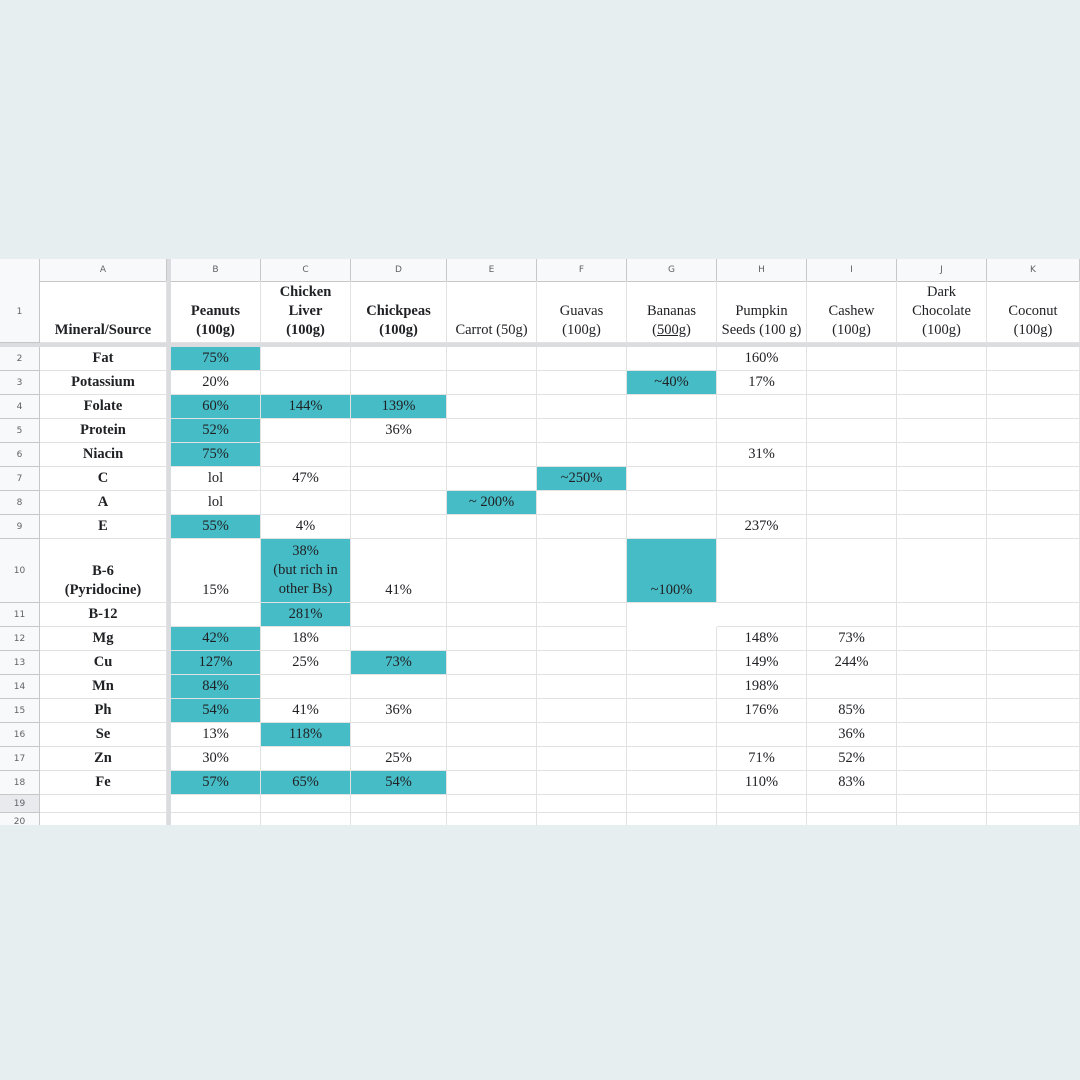 Image resolution: width=1080 pixels, height=1080 pixels. What do you see at coordinates (852, 711) in the screenshot?
I see `data-cell: 85%` at bounding box center [852, 711].